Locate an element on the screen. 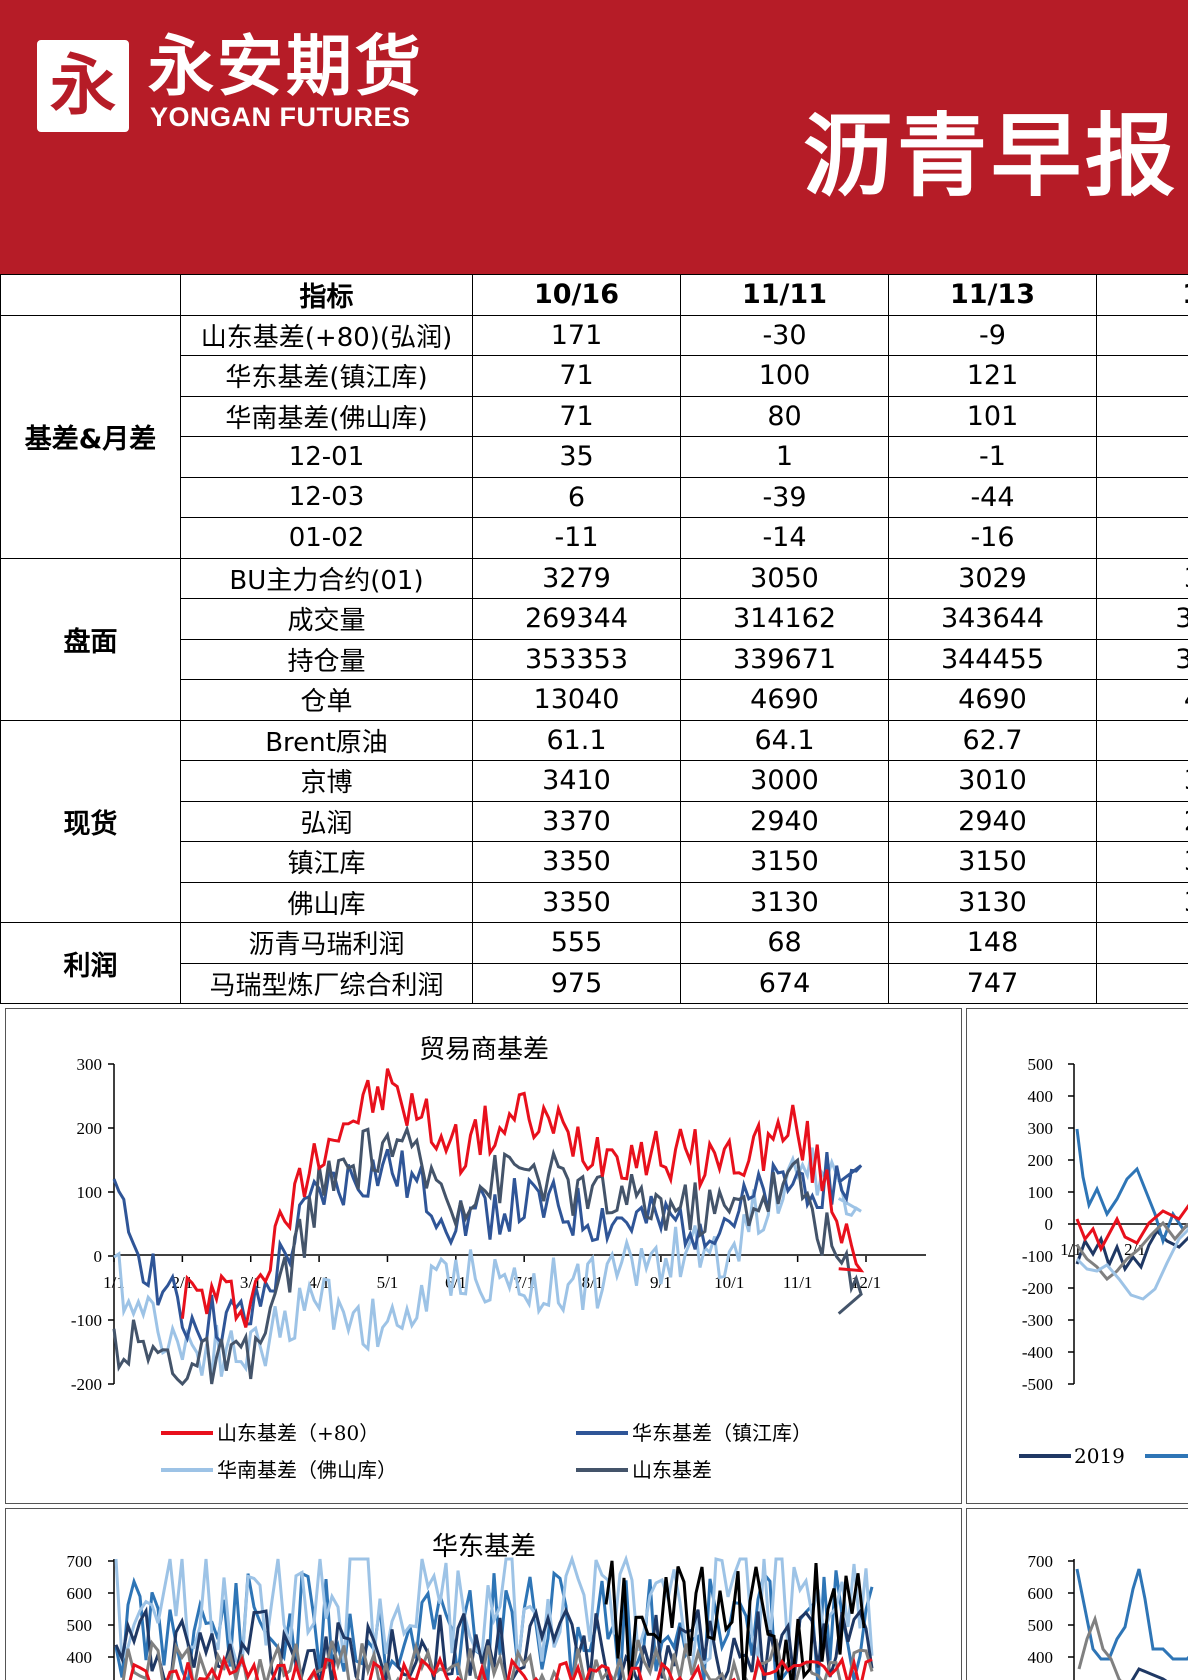 The width and height of the screenshot is (1188, 1680). table-row: 马瑞型炼厂综合利润9756747477 is located at coordinates (594, 983).